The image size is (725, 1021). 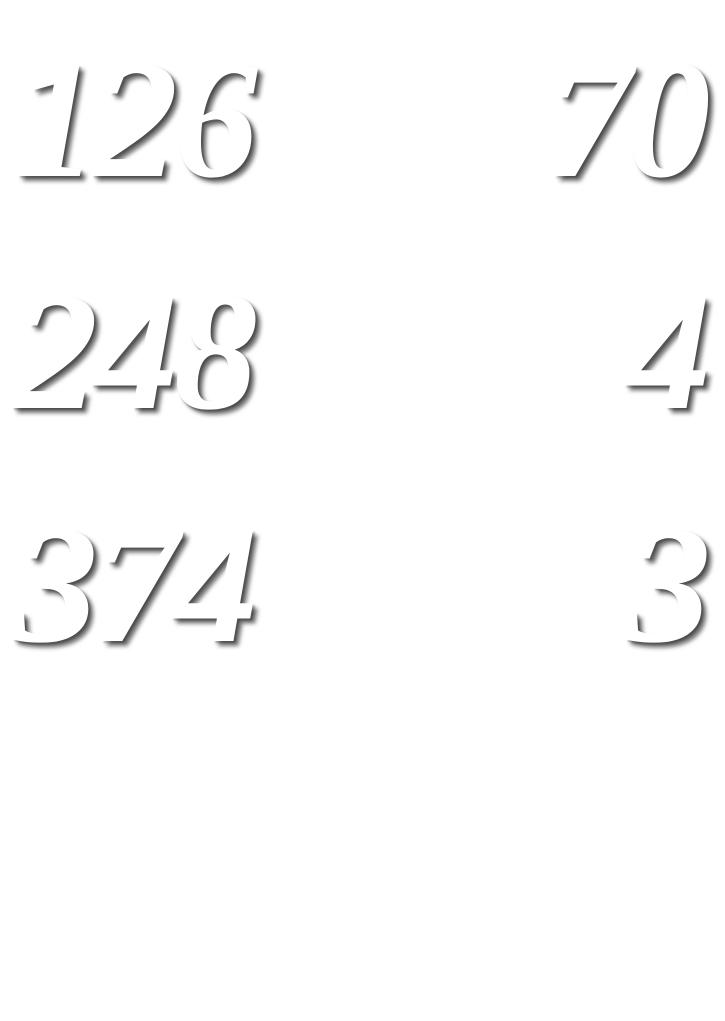 What do you see at coordinates (629, 120) in the screenshot?
I see `number-right-1: 70` at bounding box center [629, 120].